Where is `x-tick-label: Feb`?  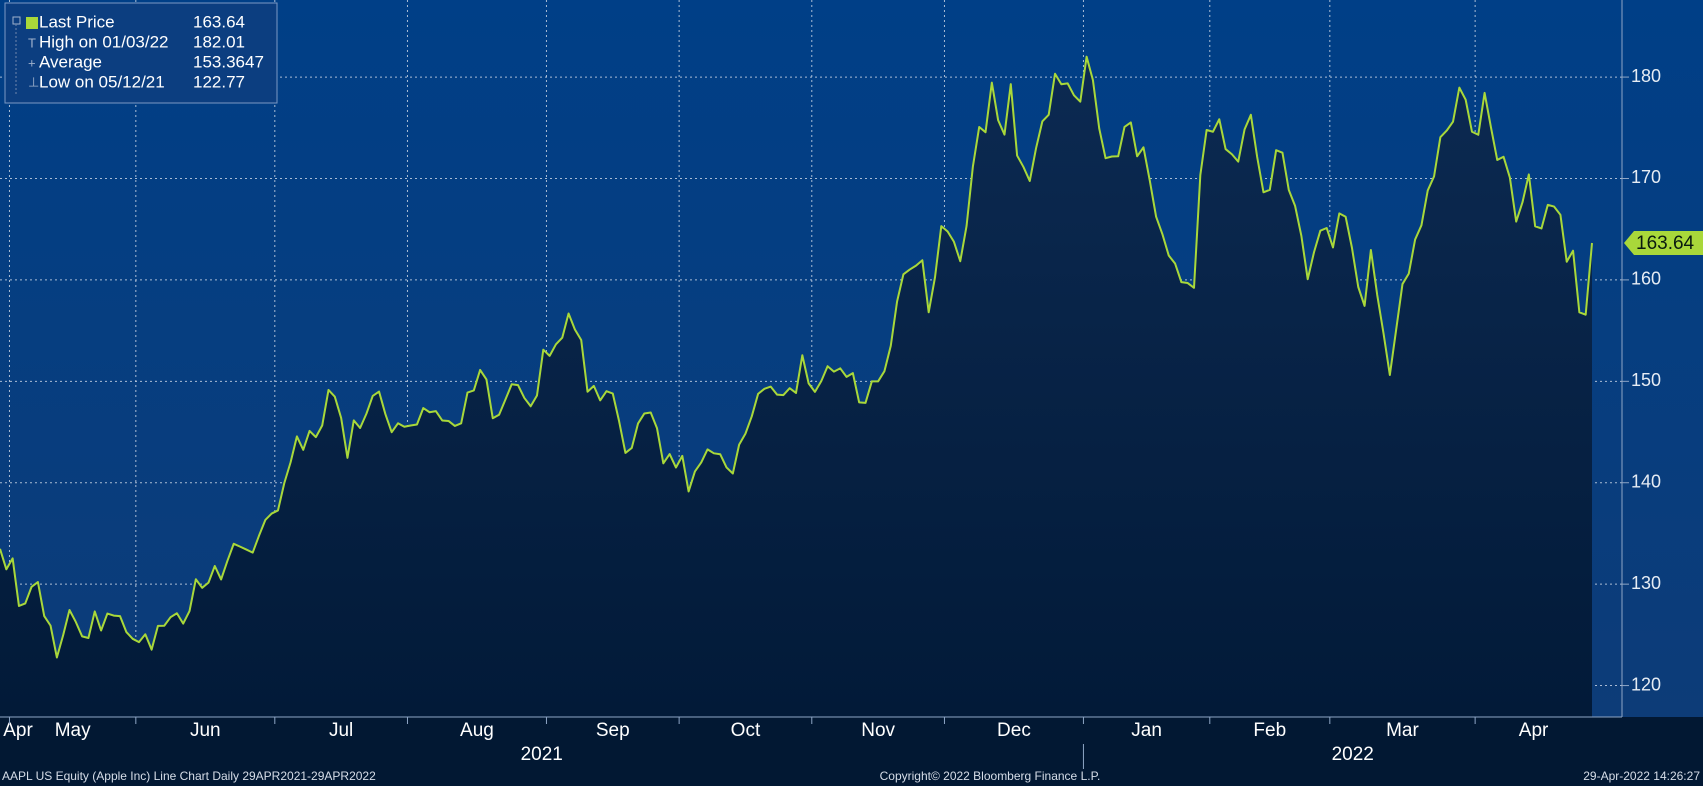
x-tick-label: Feb is located at coordinates (1269, 730).